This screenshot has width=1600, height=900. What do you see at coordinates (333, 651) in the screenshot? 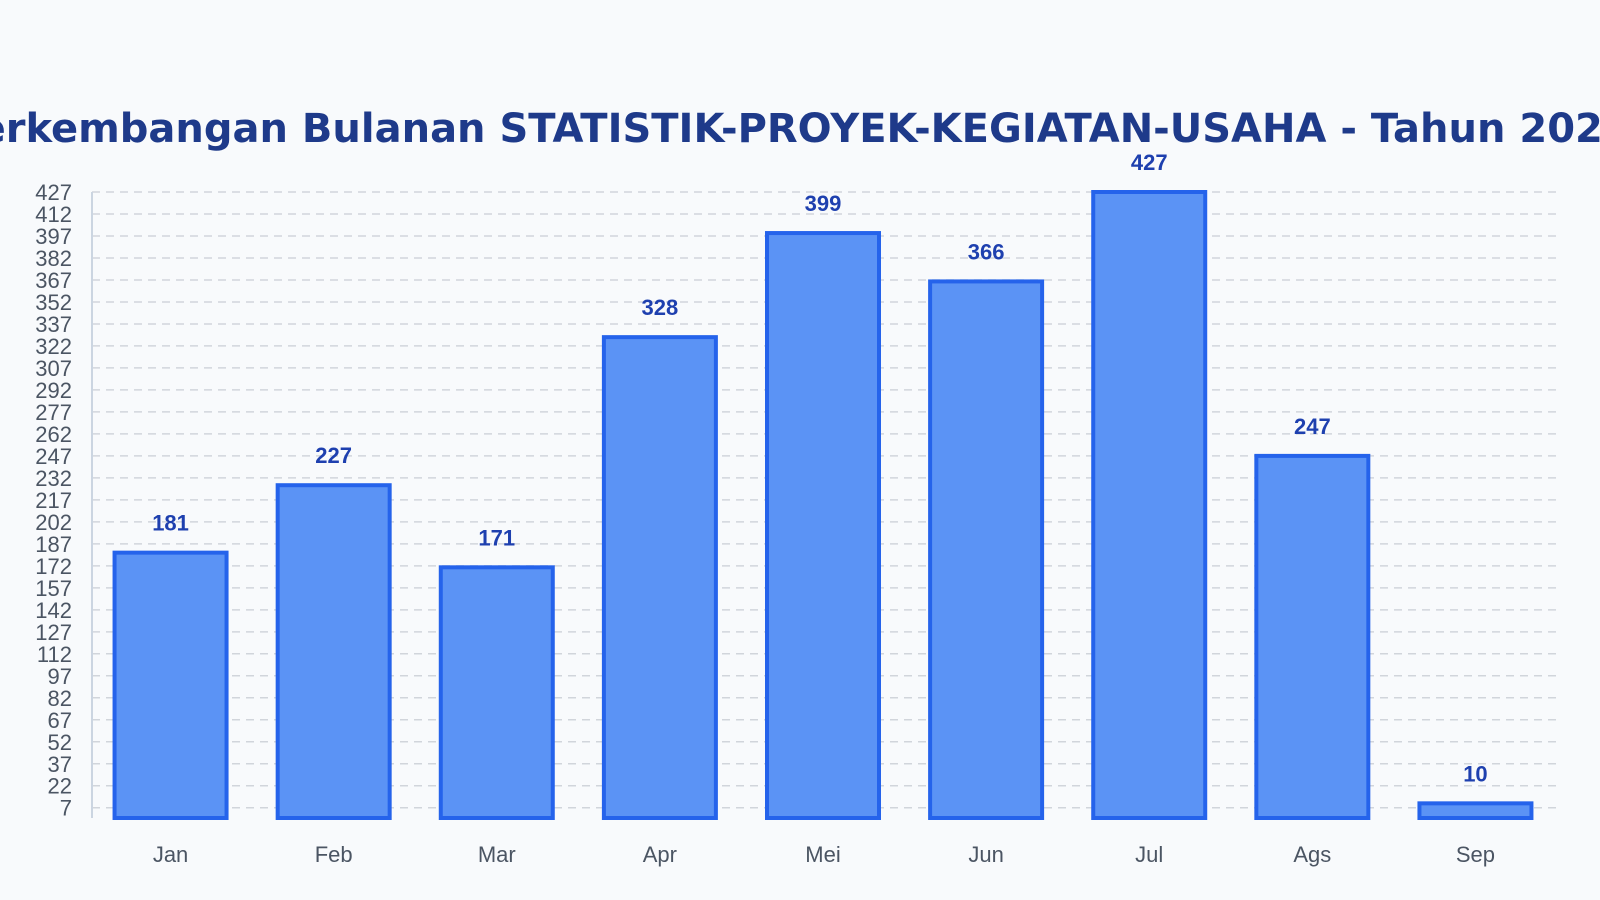
I see `bar-feb` at bounding box center [333, 651].